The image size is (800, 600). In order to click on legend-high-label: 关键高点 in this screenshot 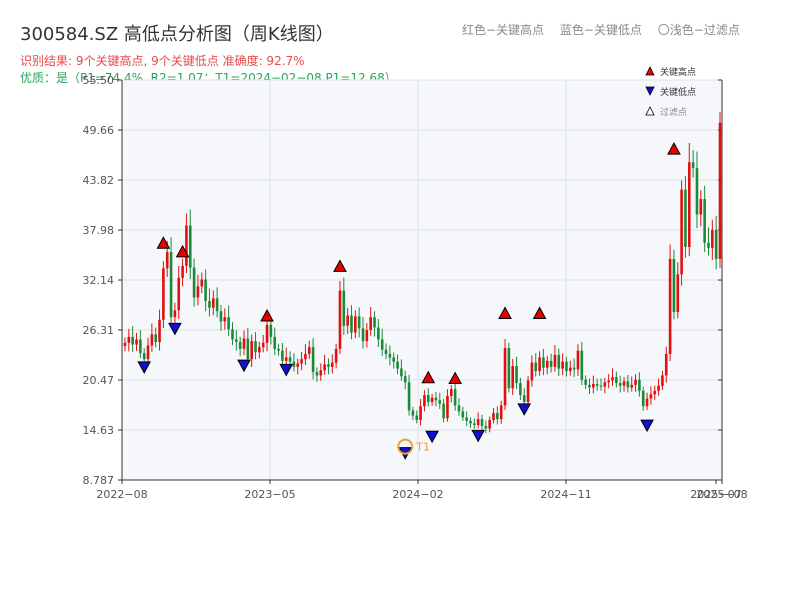, I will do `click(678, 72)`.